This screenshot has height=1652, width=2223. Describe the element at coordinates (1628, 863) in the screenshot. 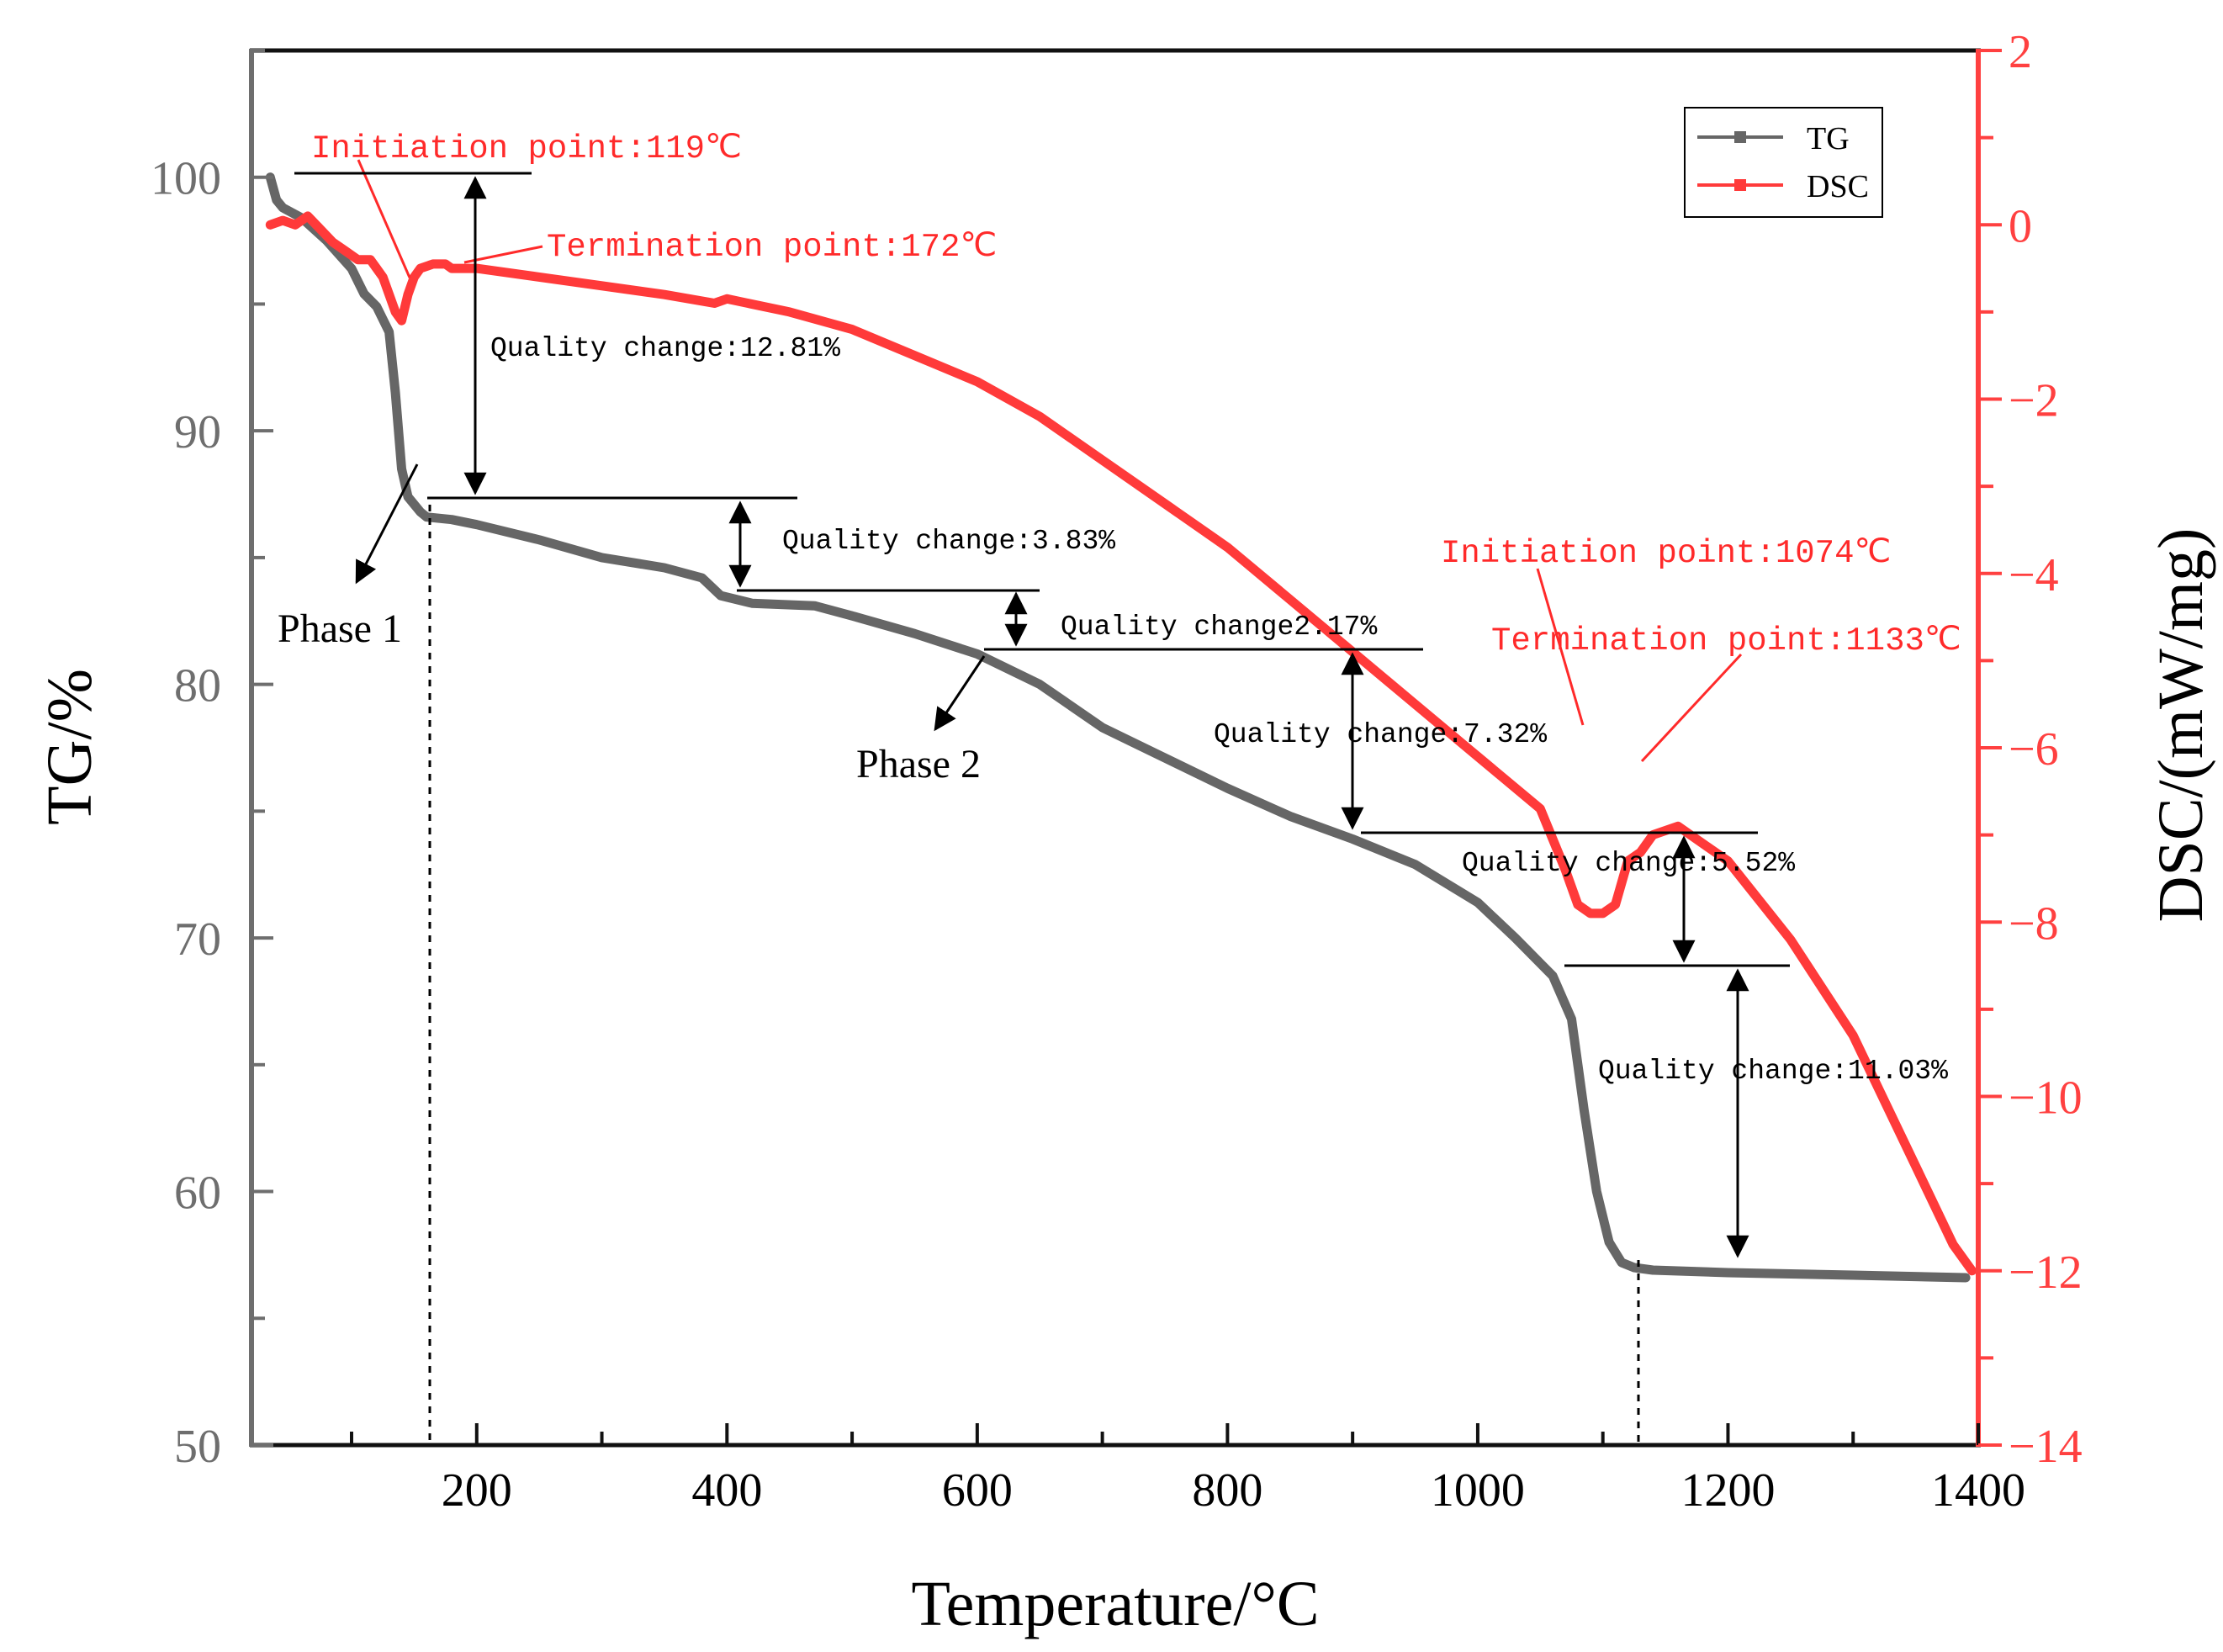

I see `qc5-label: Quality change:5.52%` at that location.